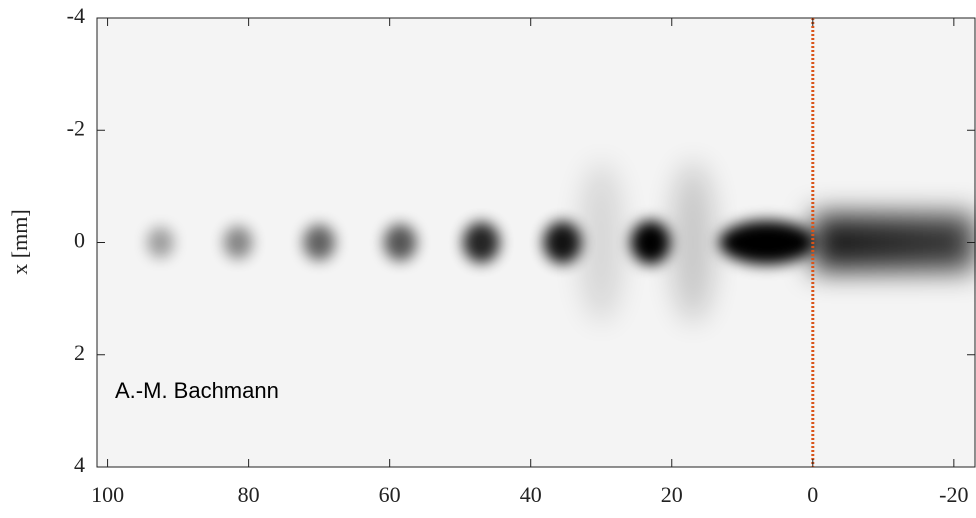 The width and height of the screenshot is (976, 518). I want to click on x-tick-label: 20, so click(672, 494).